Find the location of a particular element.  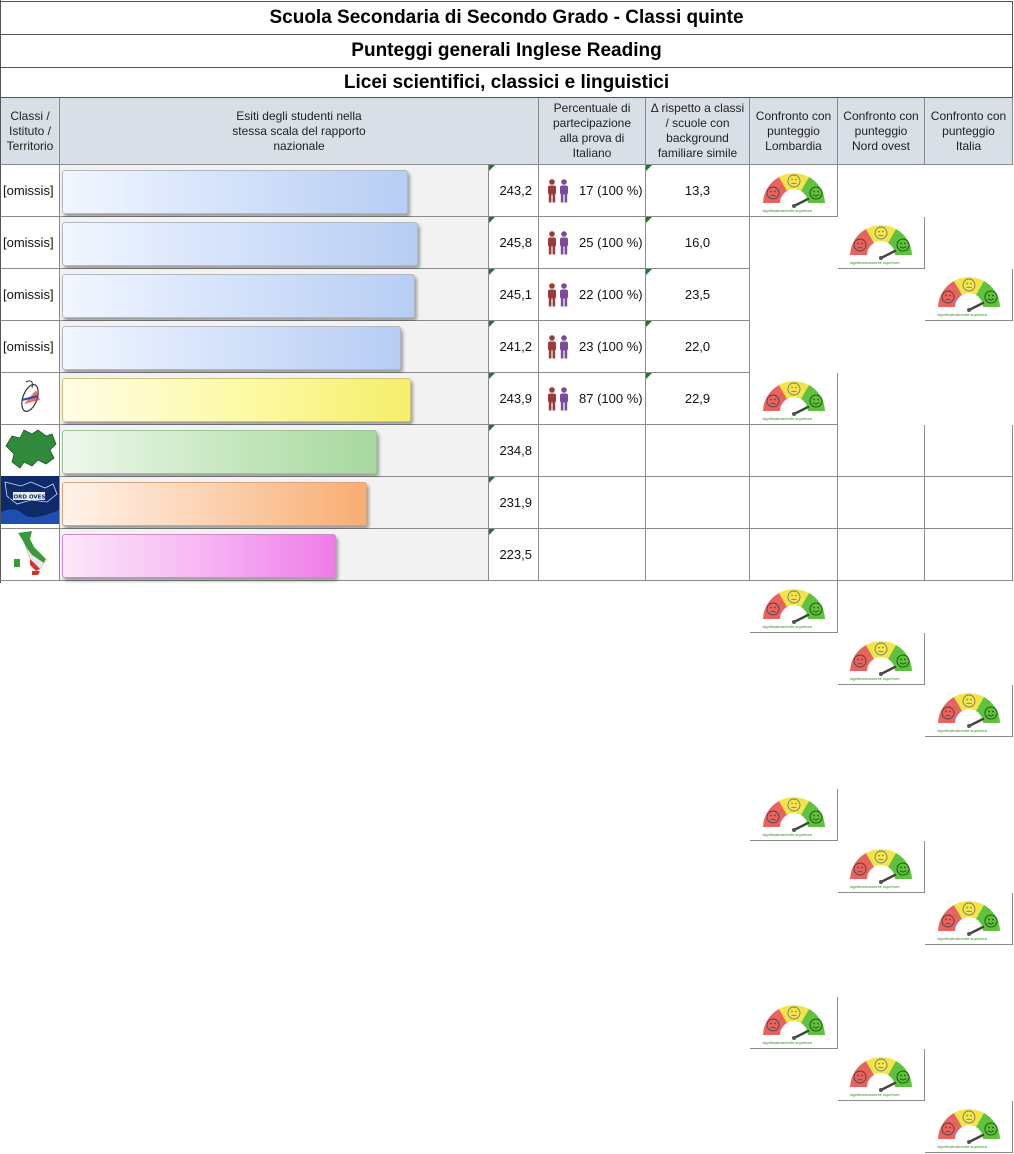

delta-cell: 22,0 is located at coordinates (698, 347).